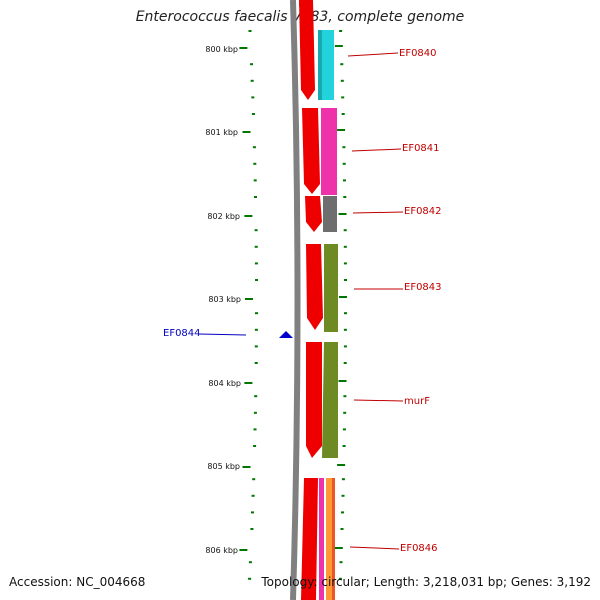  I want to click on ruler-right-ticks, so click(340, 305).